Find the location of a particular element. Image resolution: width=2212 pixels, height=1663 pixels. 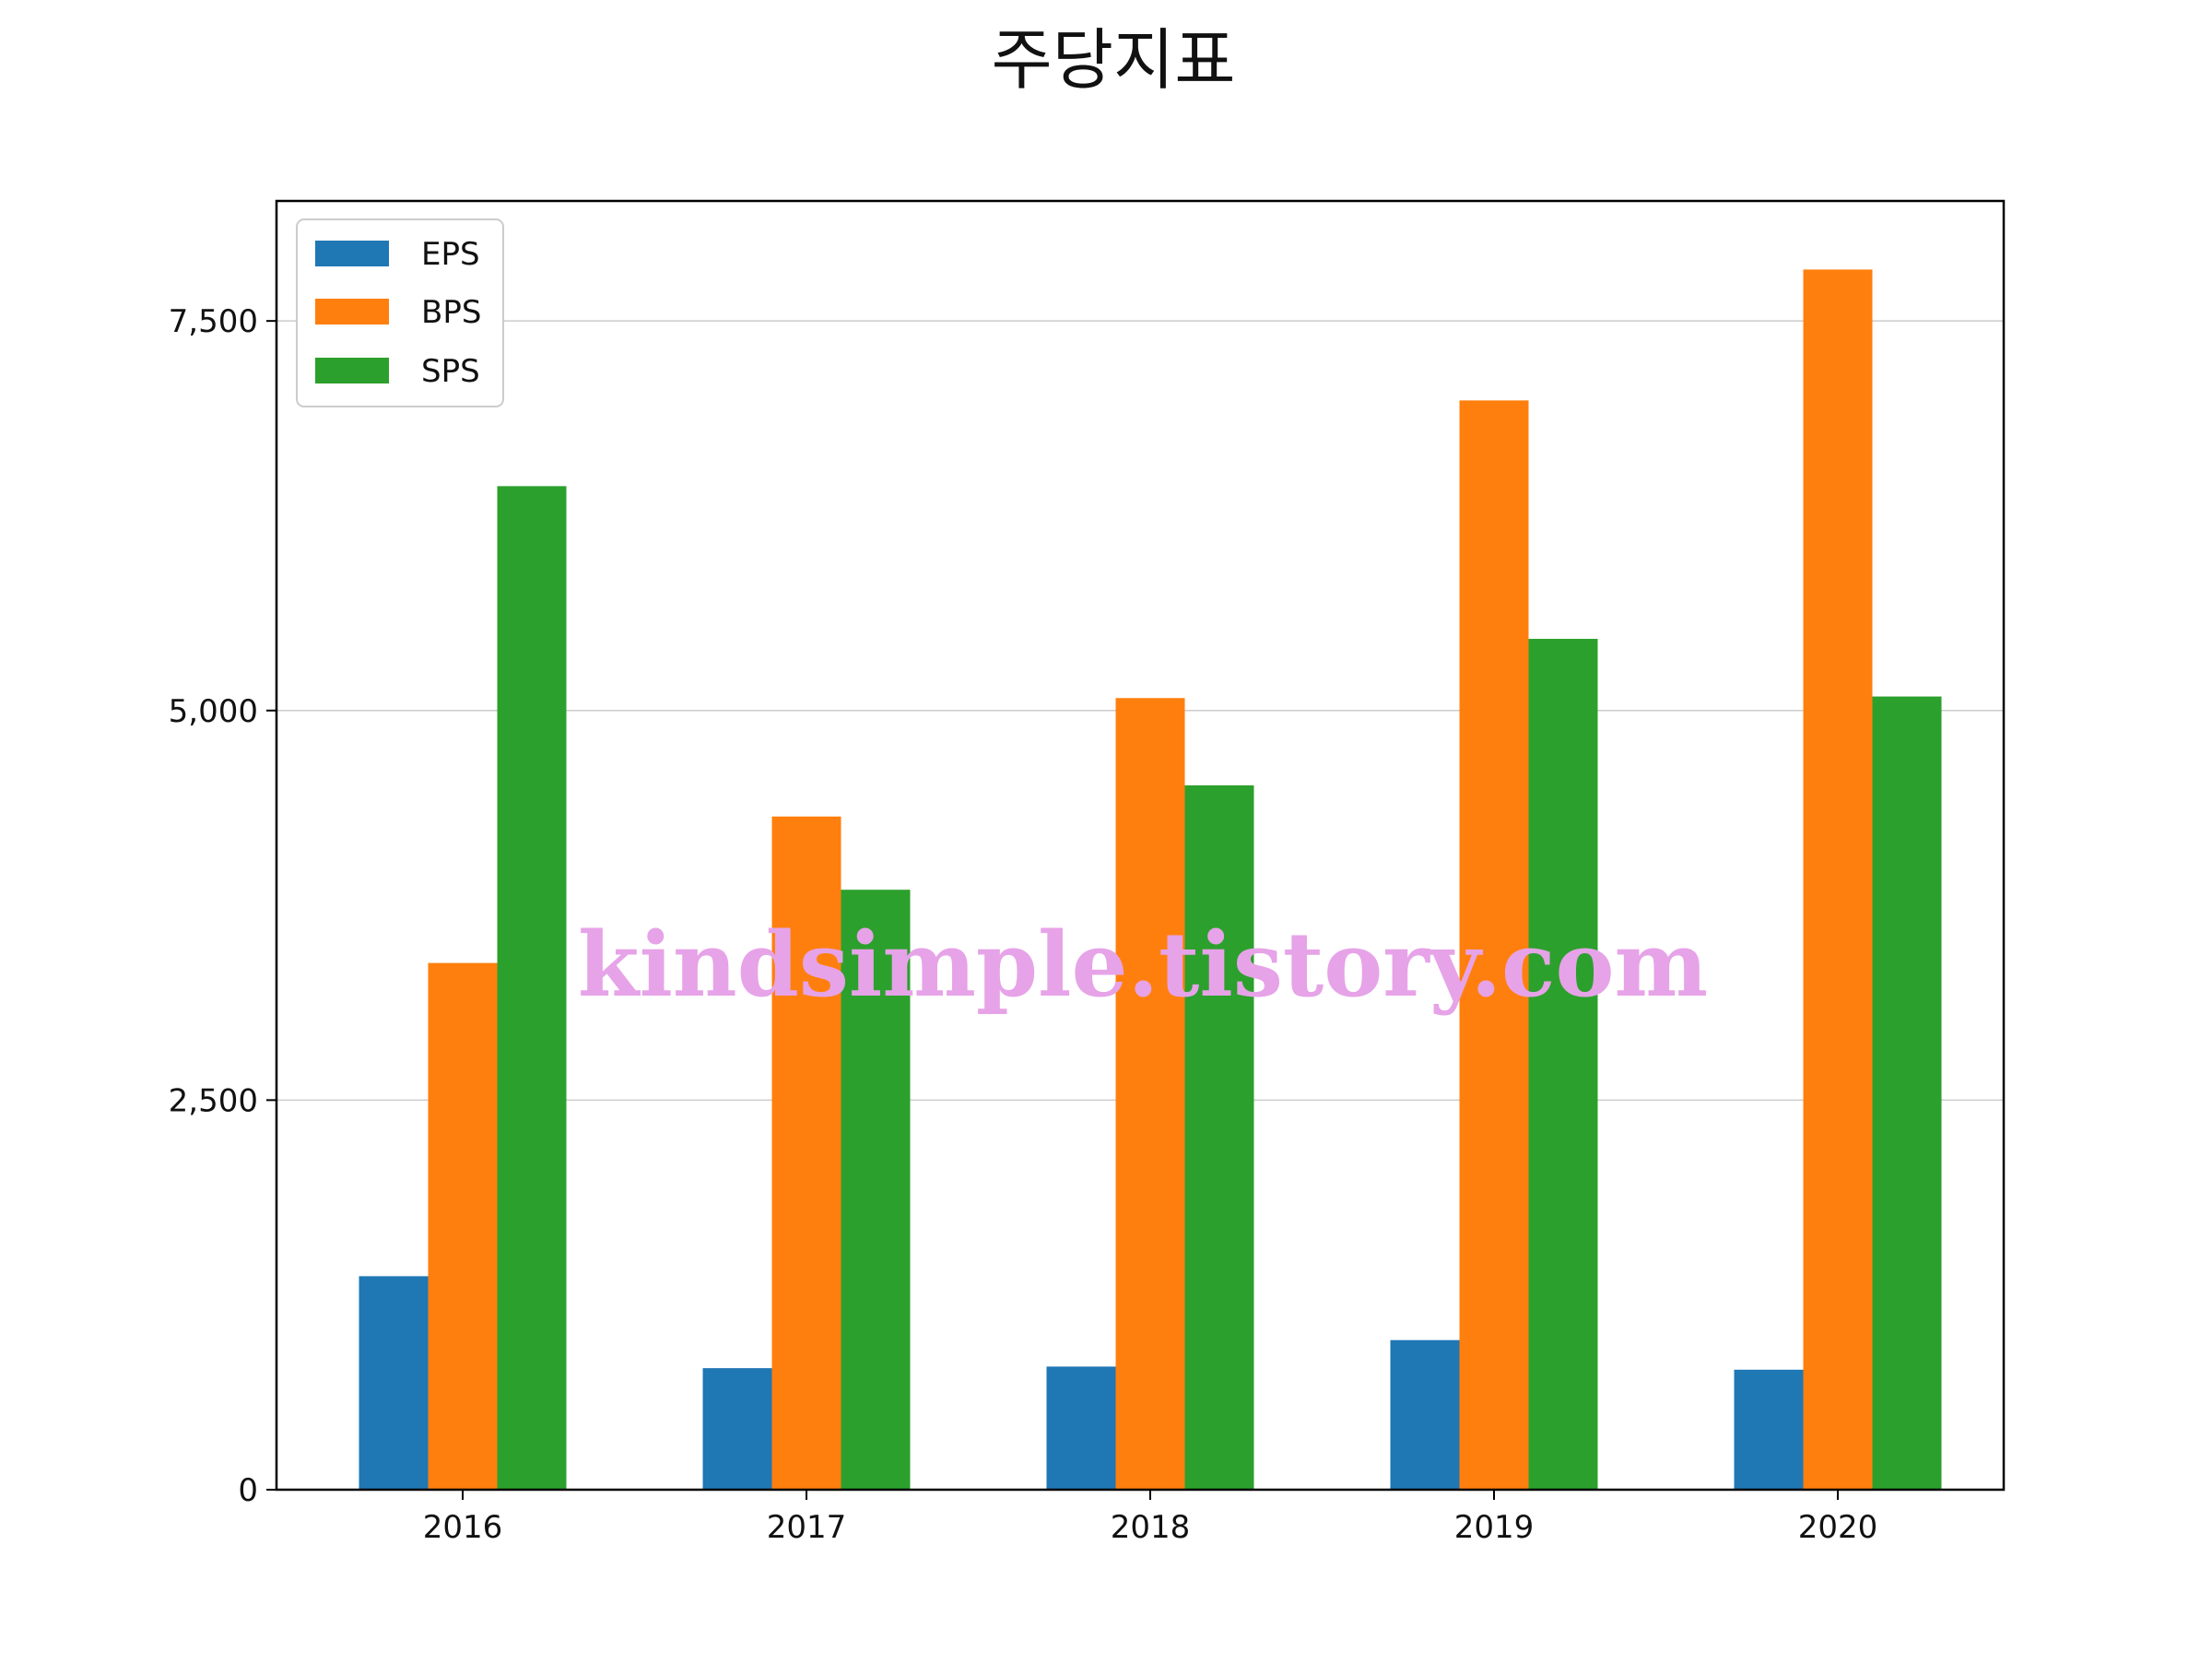

bar-sps-2017 is located at coordinates (876, 1190).